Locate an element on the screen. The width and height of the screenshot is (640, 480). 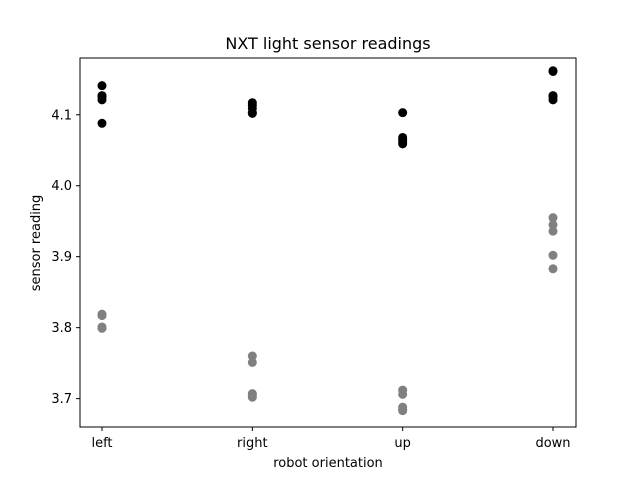
x-tick-label: right is located at coordinates (252, 443).